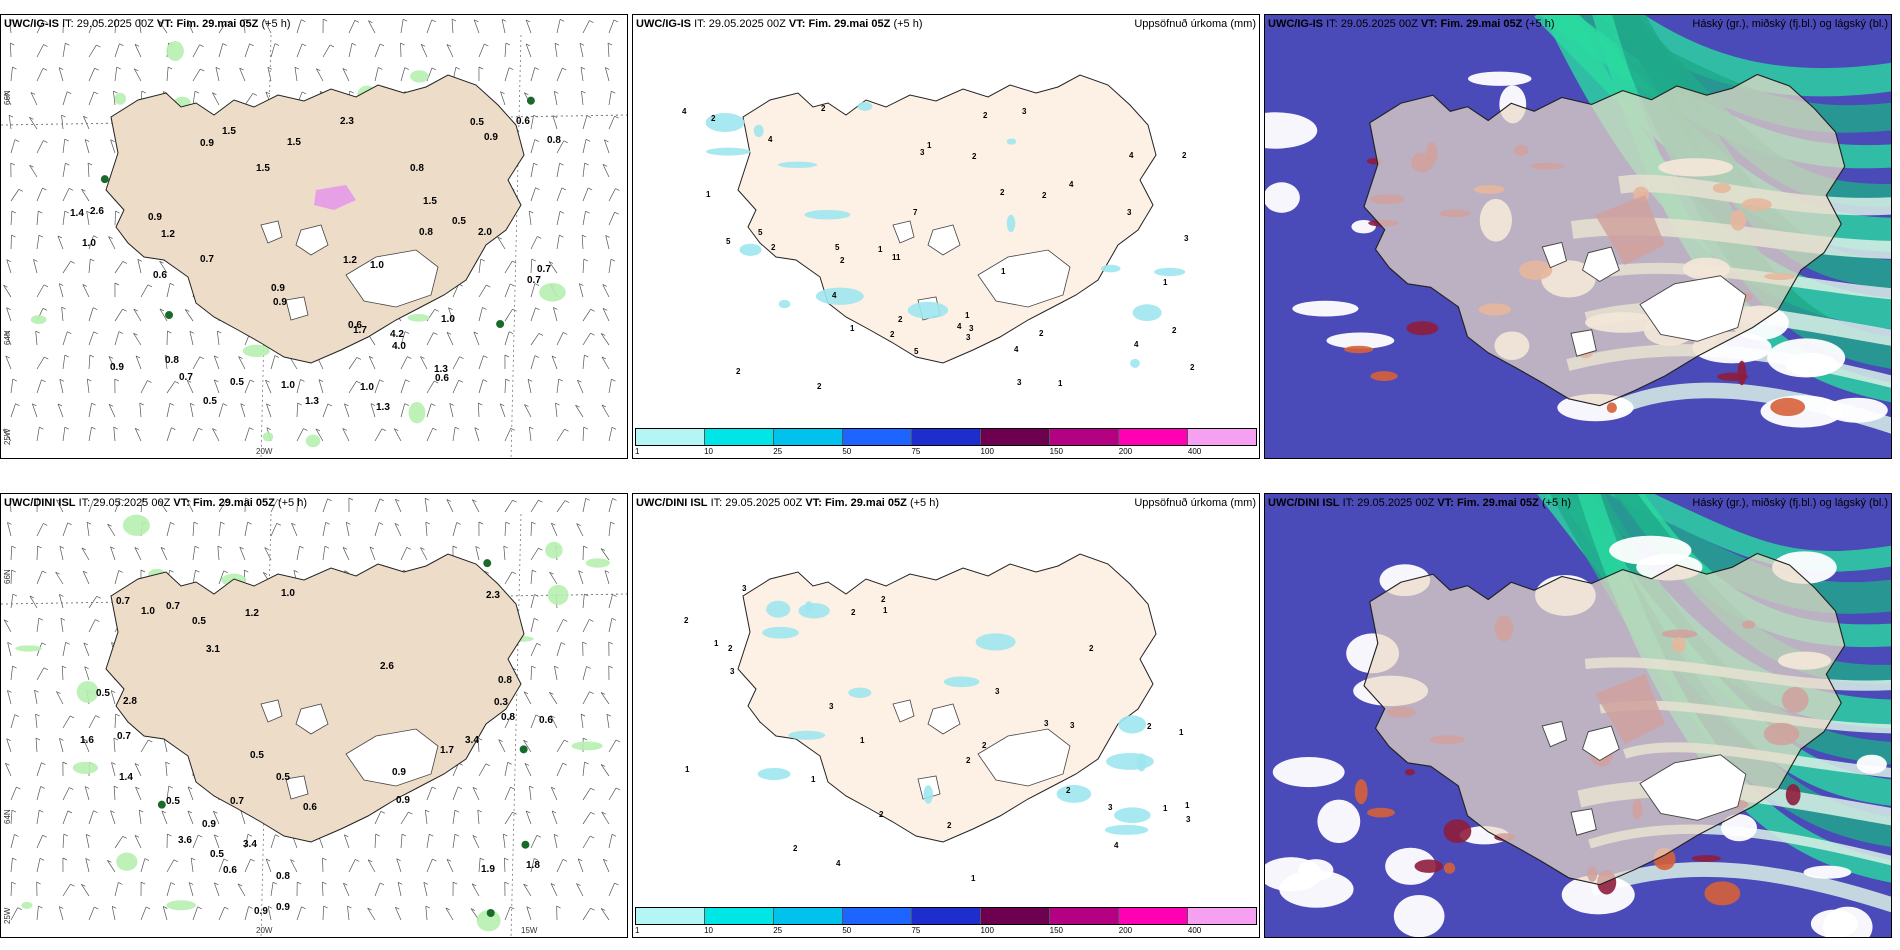 The image size is (1900, 950). I want to click on colorbar-tick-label: 150, so click(1056, 930).